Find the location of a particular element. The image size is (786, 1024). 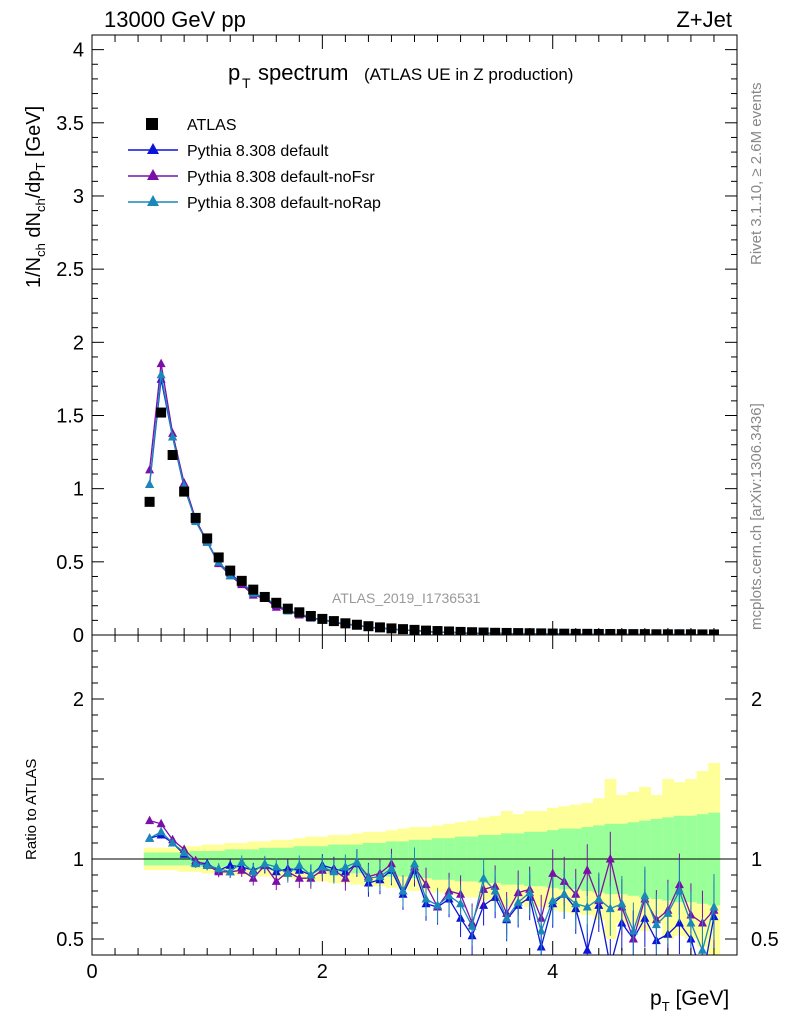

main-y-tick-label: 1.5 is located at coordinates (70, 416).